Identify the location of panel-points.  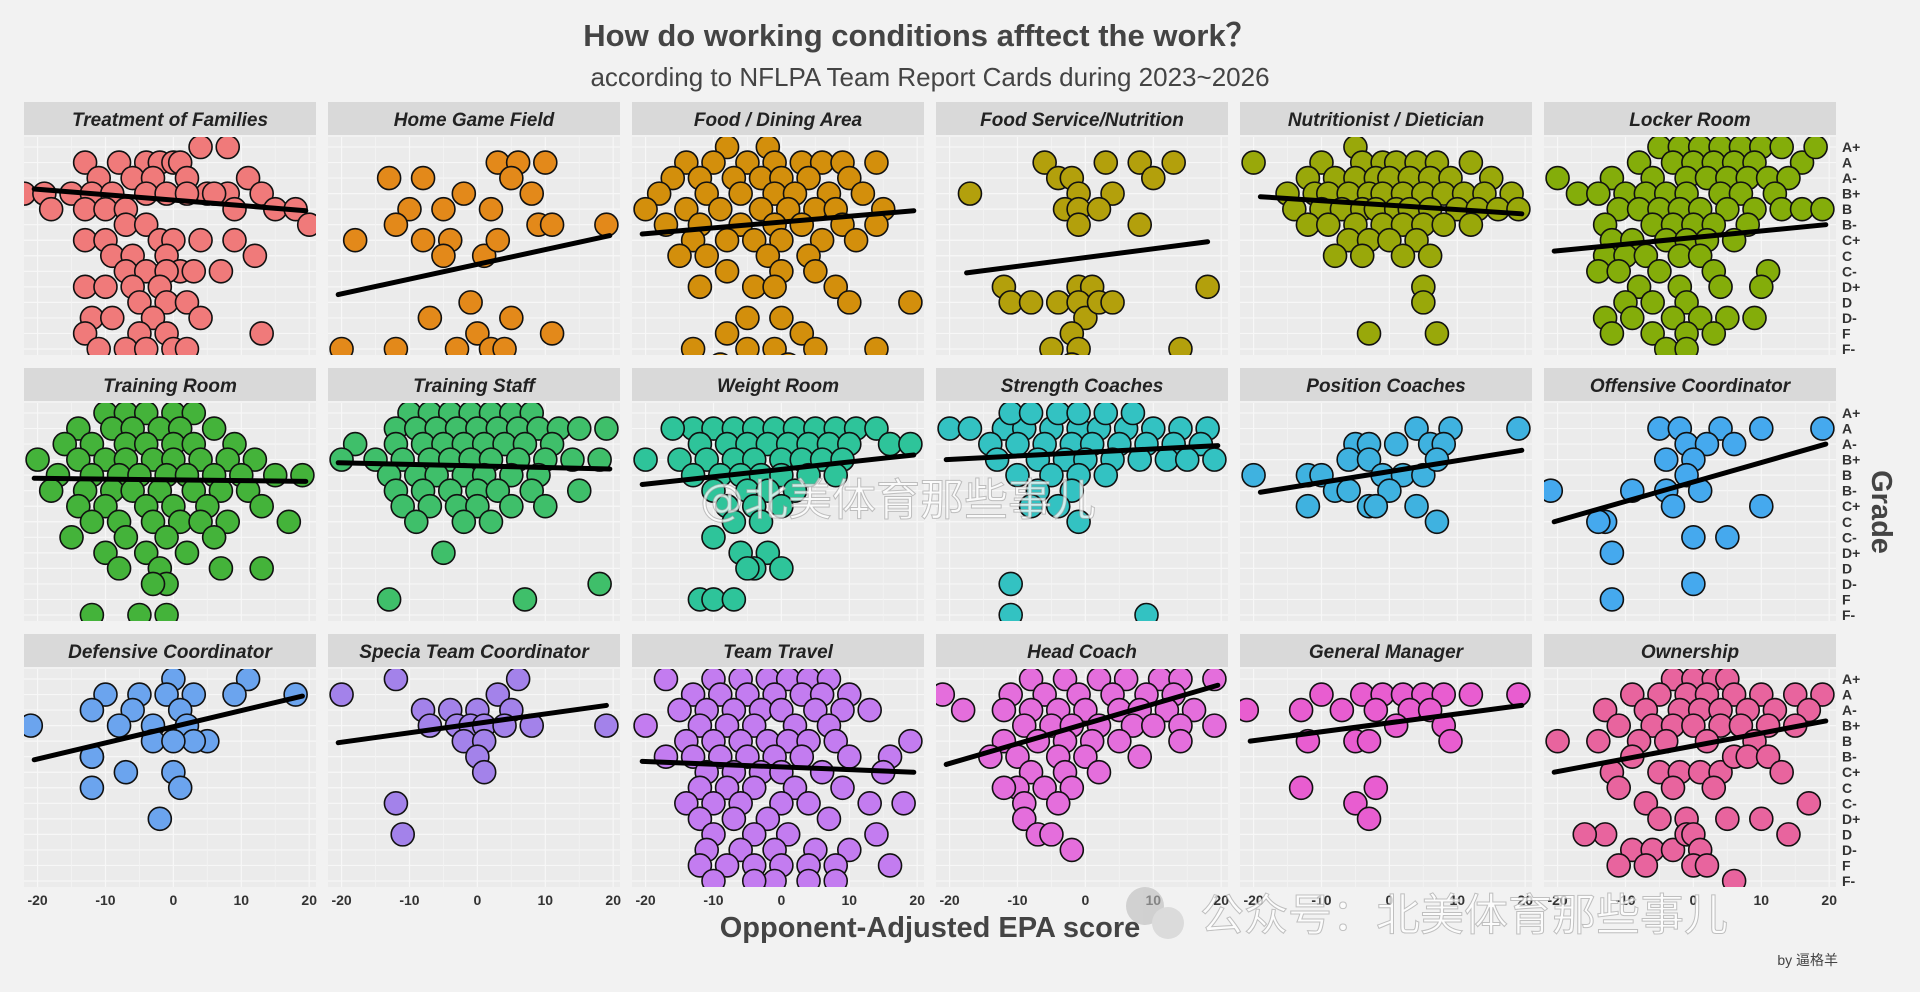
(474, 252).